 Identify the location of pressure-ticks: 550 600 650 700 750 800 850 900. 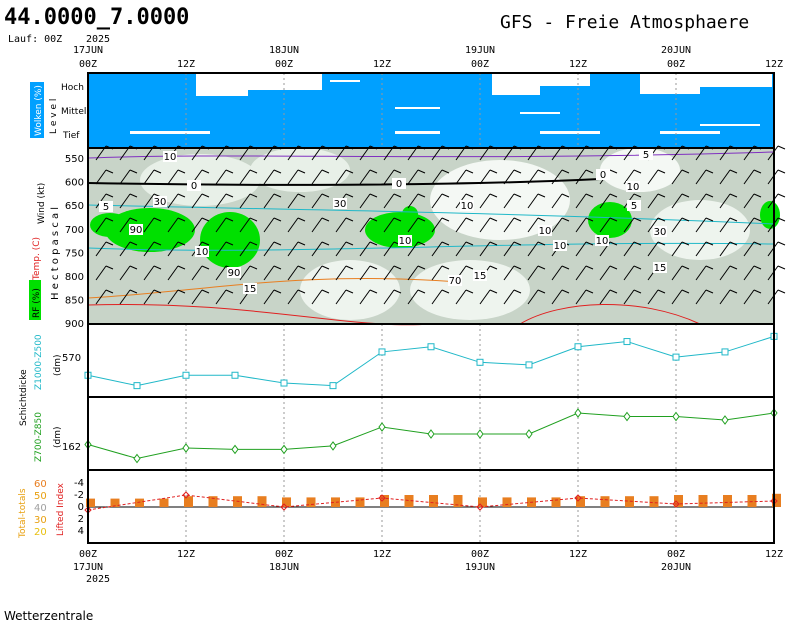
(74, 242).